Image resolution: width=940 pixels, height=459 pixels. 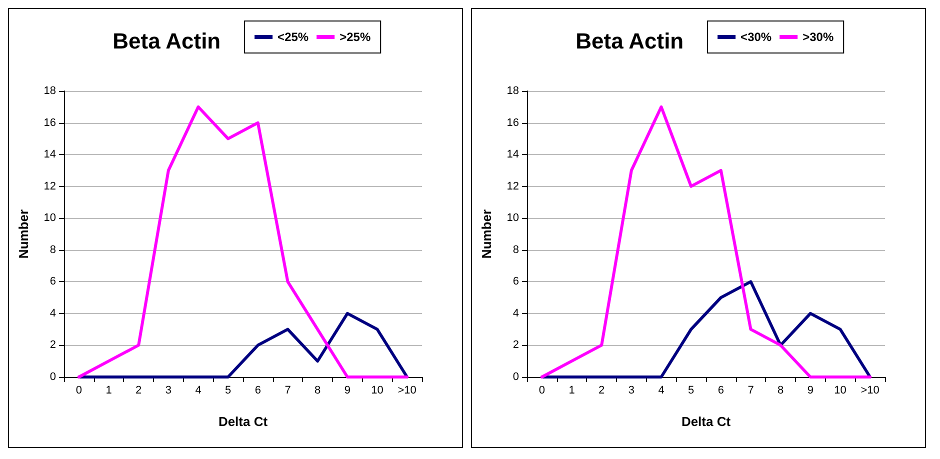 I want to click on legend-label: >30%, so click(x=818, y=37).